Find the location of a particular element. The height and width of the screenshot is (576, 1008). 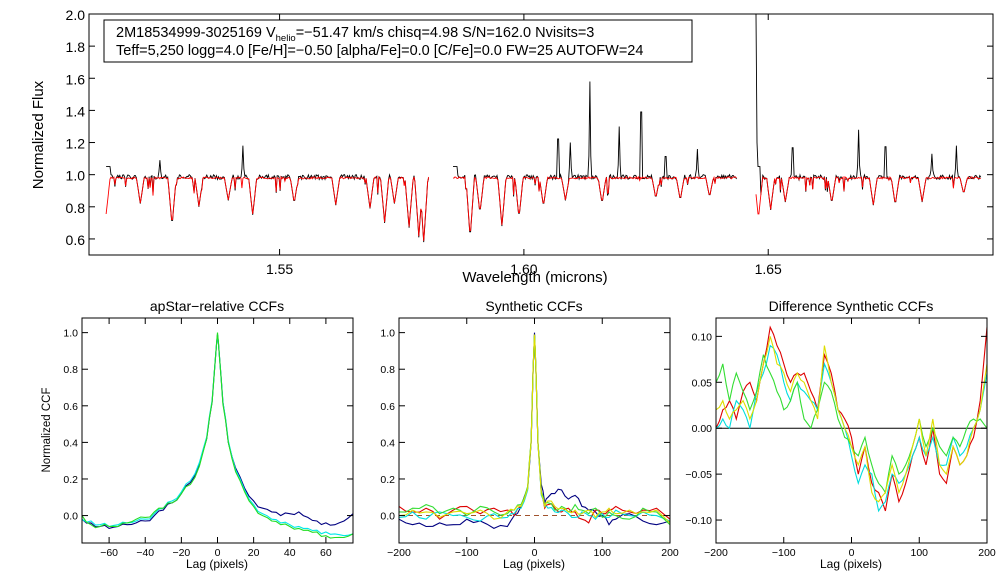

apstar-ccf-title: apStar−relative CCFs is located at coordinates (217, 306).